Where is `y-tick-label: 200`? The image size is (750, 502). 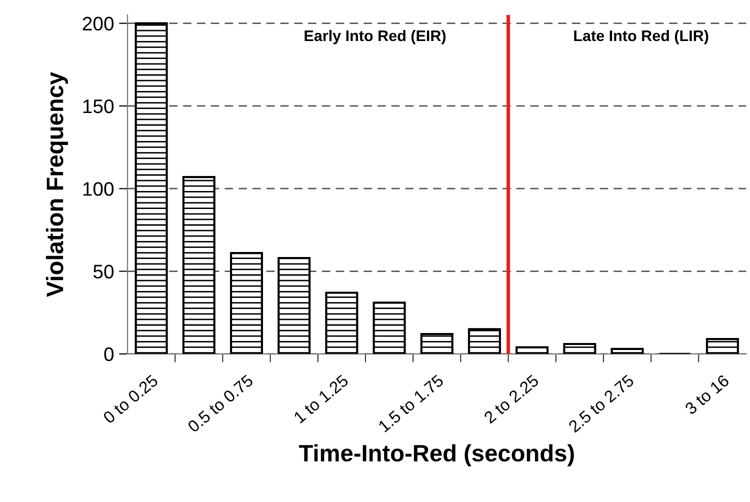
y-tick-label: 200 is located at coordinates (98, 23).